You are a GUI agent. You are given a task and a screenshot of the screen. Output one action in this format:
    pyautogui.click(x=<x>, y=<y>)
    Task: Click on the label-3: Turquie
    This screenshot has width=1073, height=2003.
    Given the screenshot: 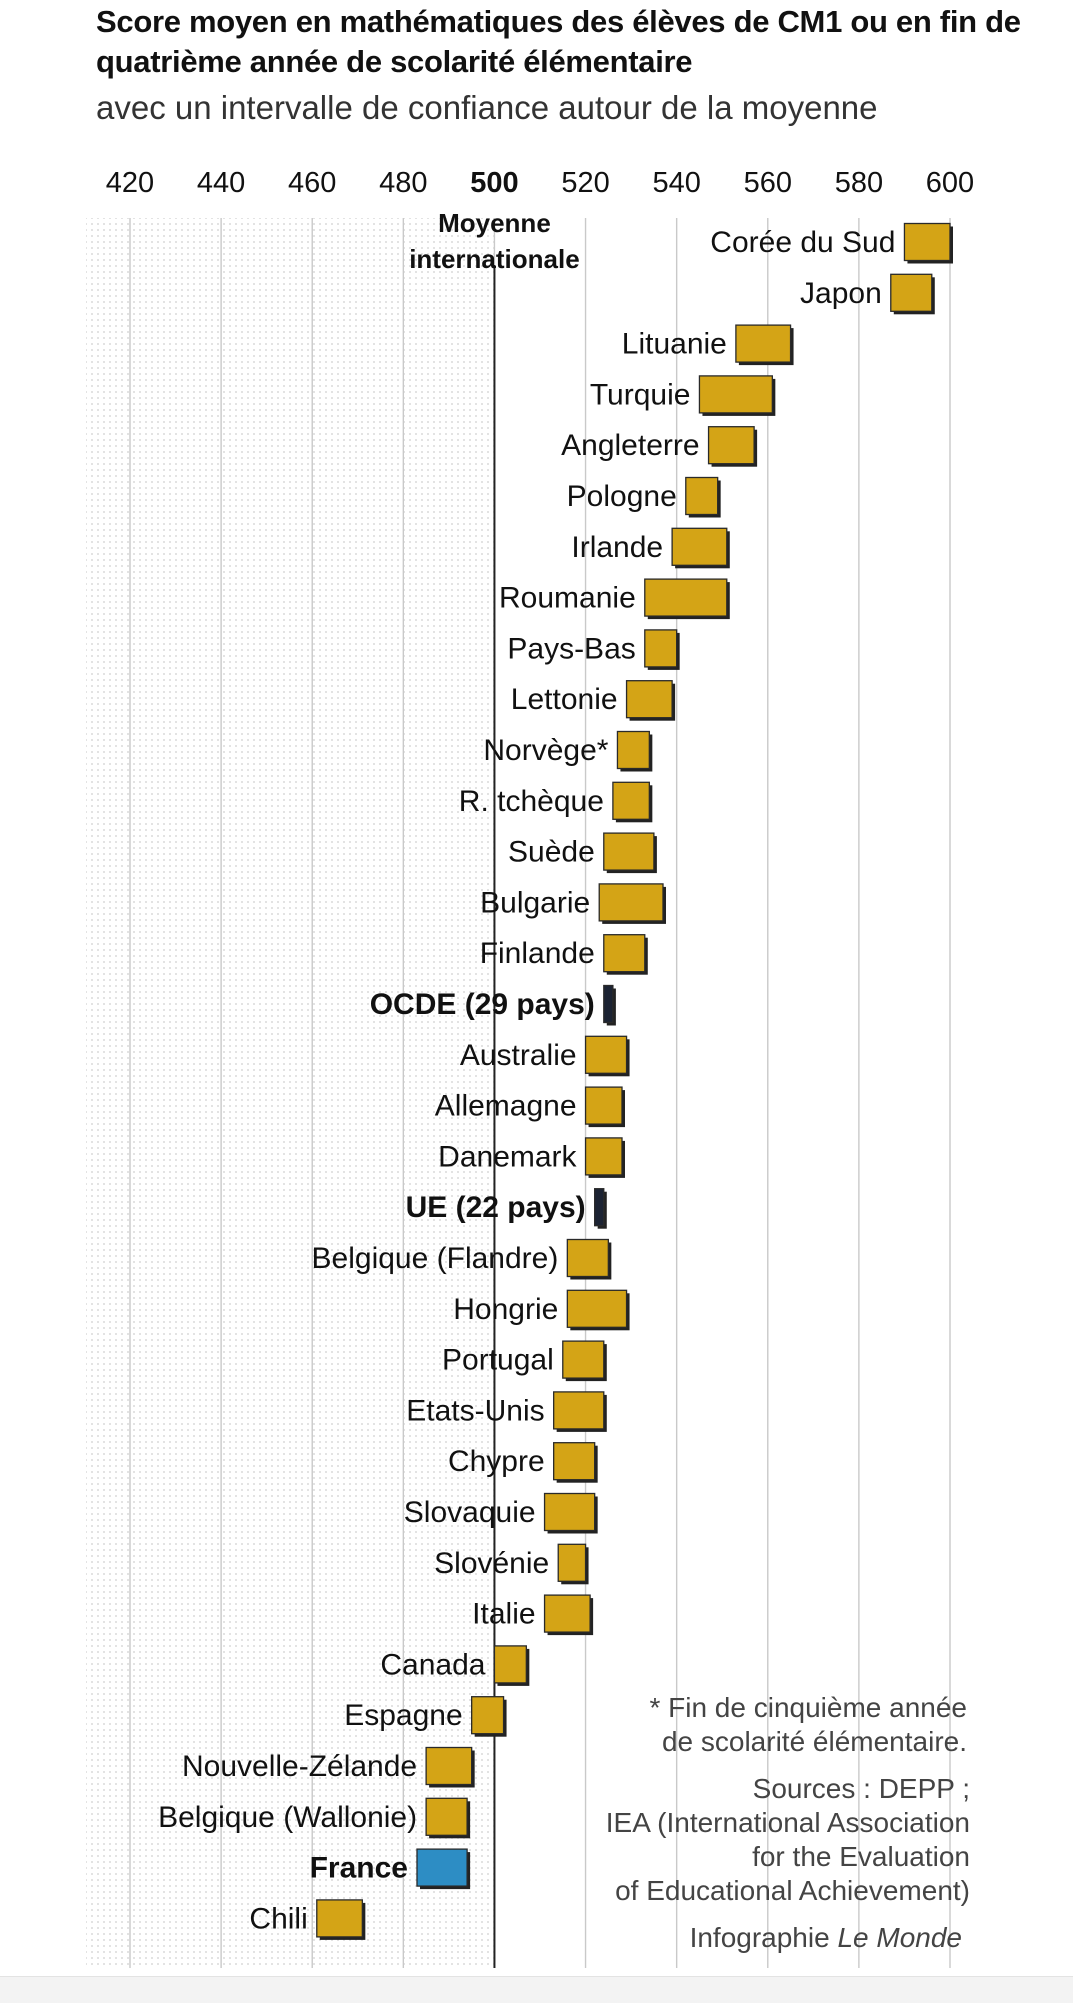 What is the action you would take?
    pyautogui.click(x=640, y=394)
    